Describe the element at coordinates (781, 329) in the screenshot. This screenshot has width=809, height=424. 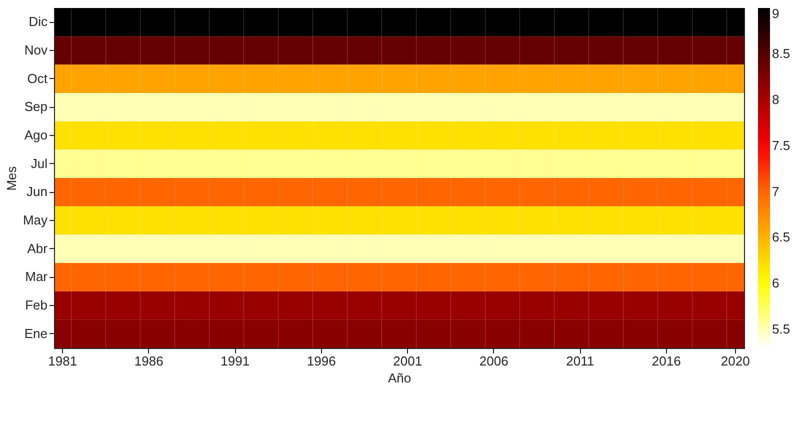
I see `color-bar-label: 5.5` at that location.